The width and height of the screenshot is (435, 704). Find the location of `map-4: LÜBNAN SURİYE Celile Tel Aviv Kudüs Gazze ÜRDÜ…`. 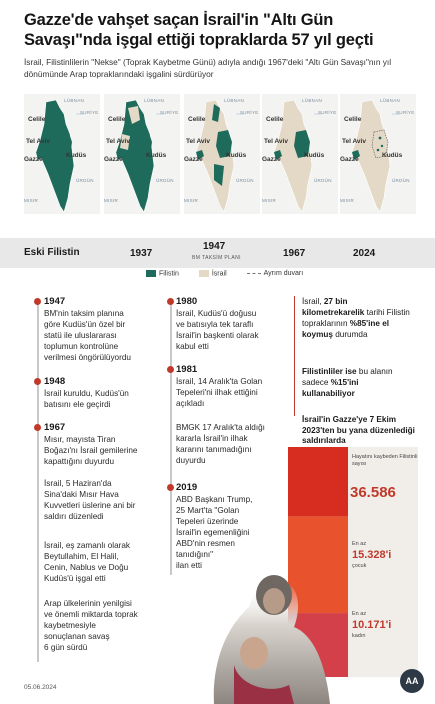

map-4: LÜBNAN SURİYE Celile Tel Aviv Kudüs Gazze ÜRDÜ… is located at coordinates (300, 154).